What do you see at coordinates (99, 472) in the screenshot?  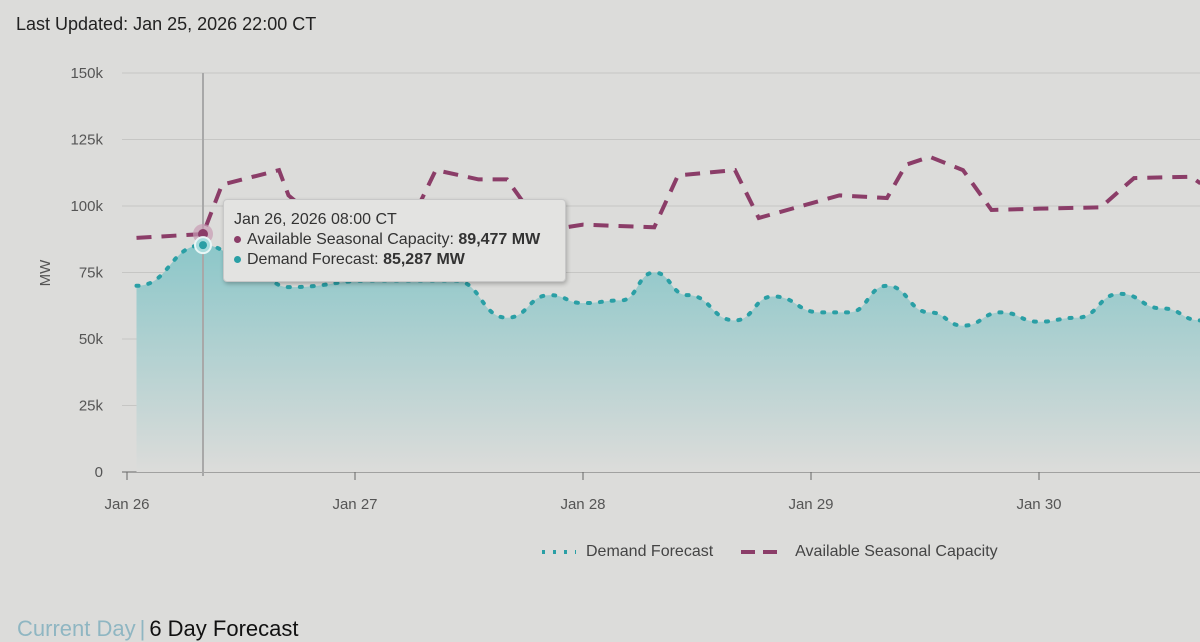 I see `y-tick-label: 0` at bounding box center [99, 472].